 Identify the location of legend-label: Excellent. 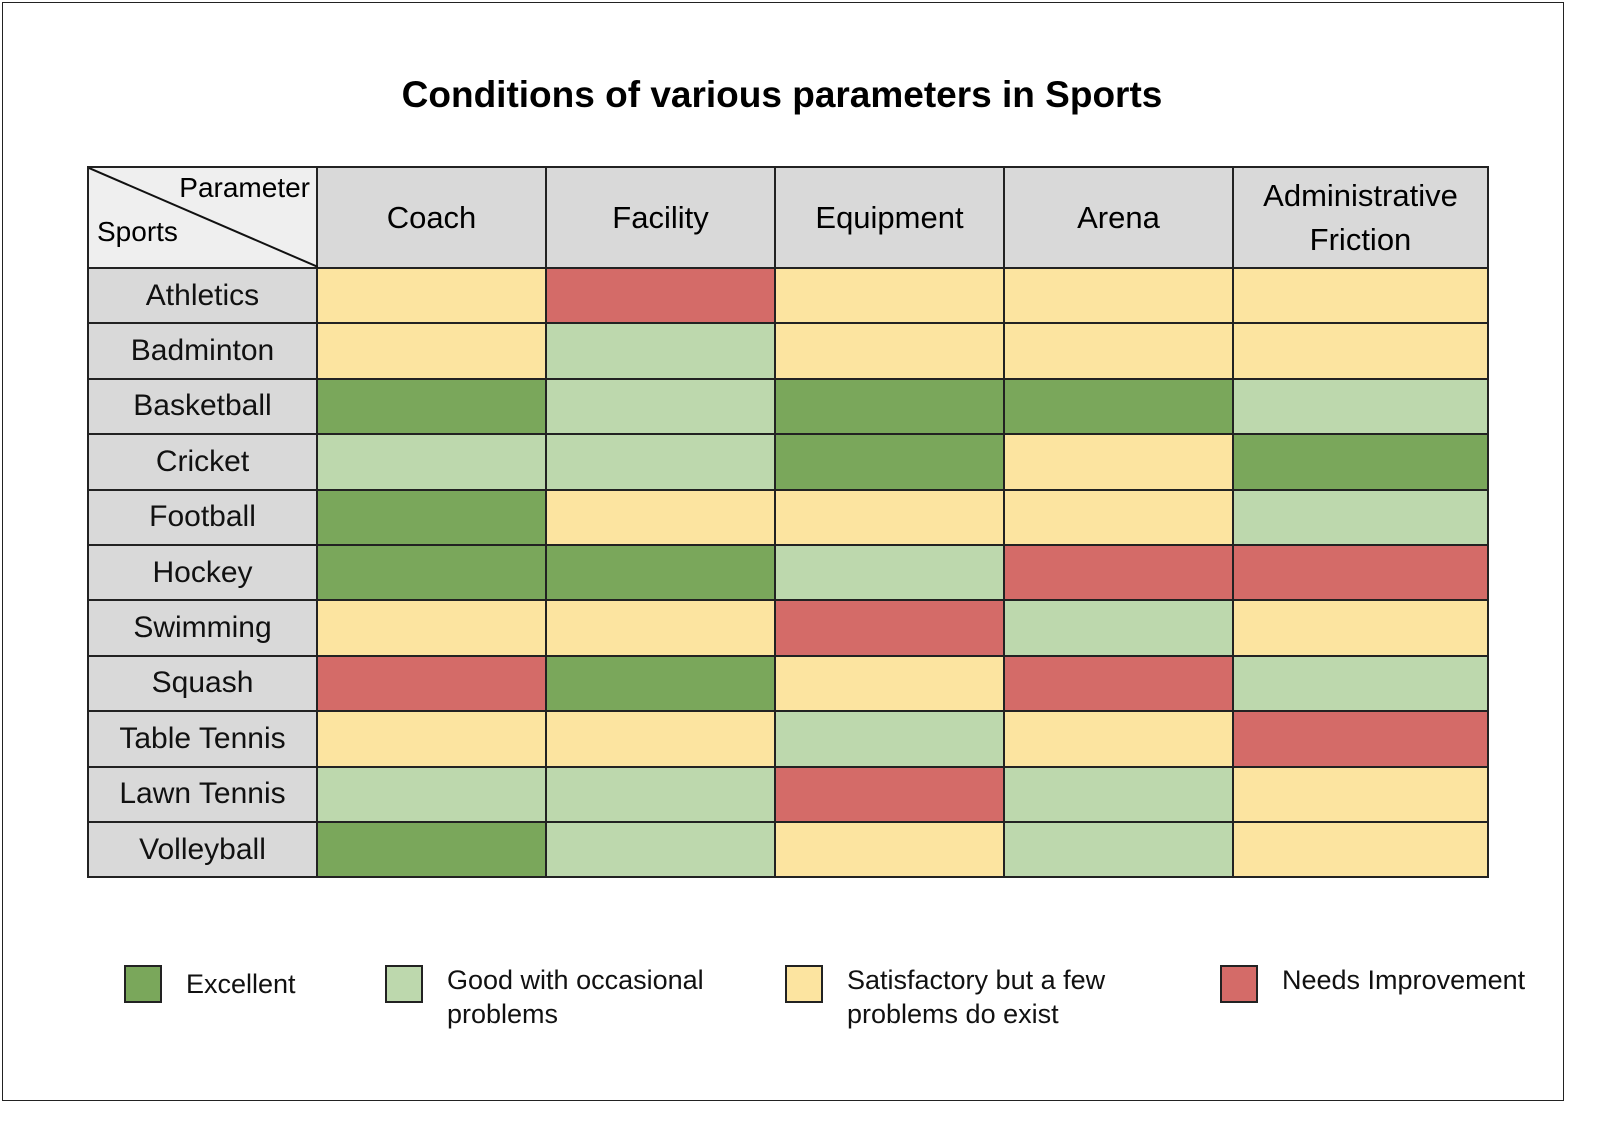
(241, 984).